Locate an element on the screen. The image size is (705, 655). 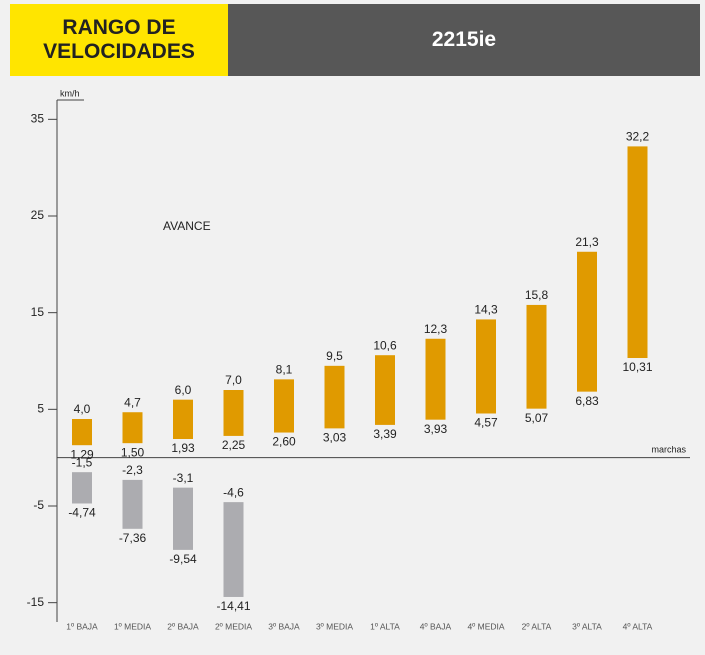
low-label: -9,54 is located at coordinates (183, 559).